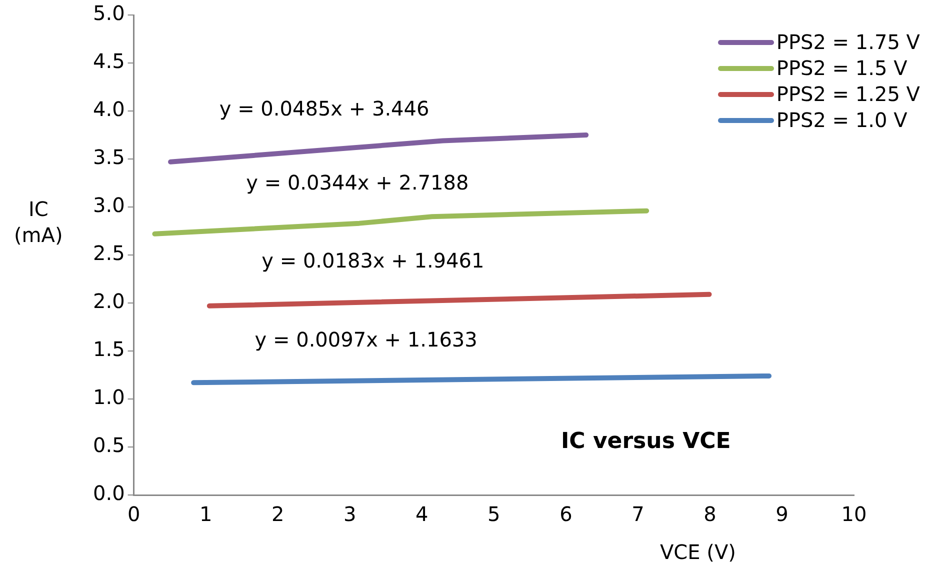 This screenshot has width=932, height=571. What do you see at coordinates (566, 514) in the screenshot?
I see `x-tick-label: 6` at bounding box center [566, 514].